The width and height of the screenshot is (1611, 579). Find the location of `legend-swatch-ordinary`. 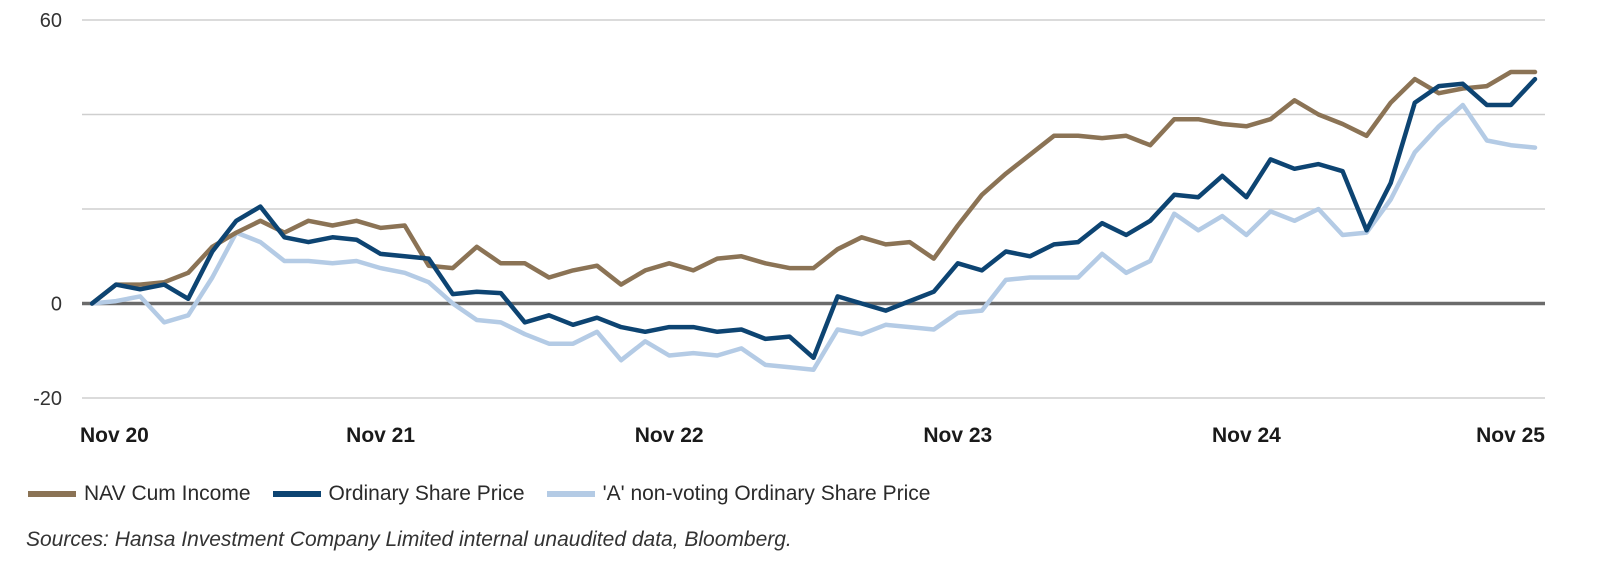

legend-swatch-ordinary is located at coordinates (296, 494).